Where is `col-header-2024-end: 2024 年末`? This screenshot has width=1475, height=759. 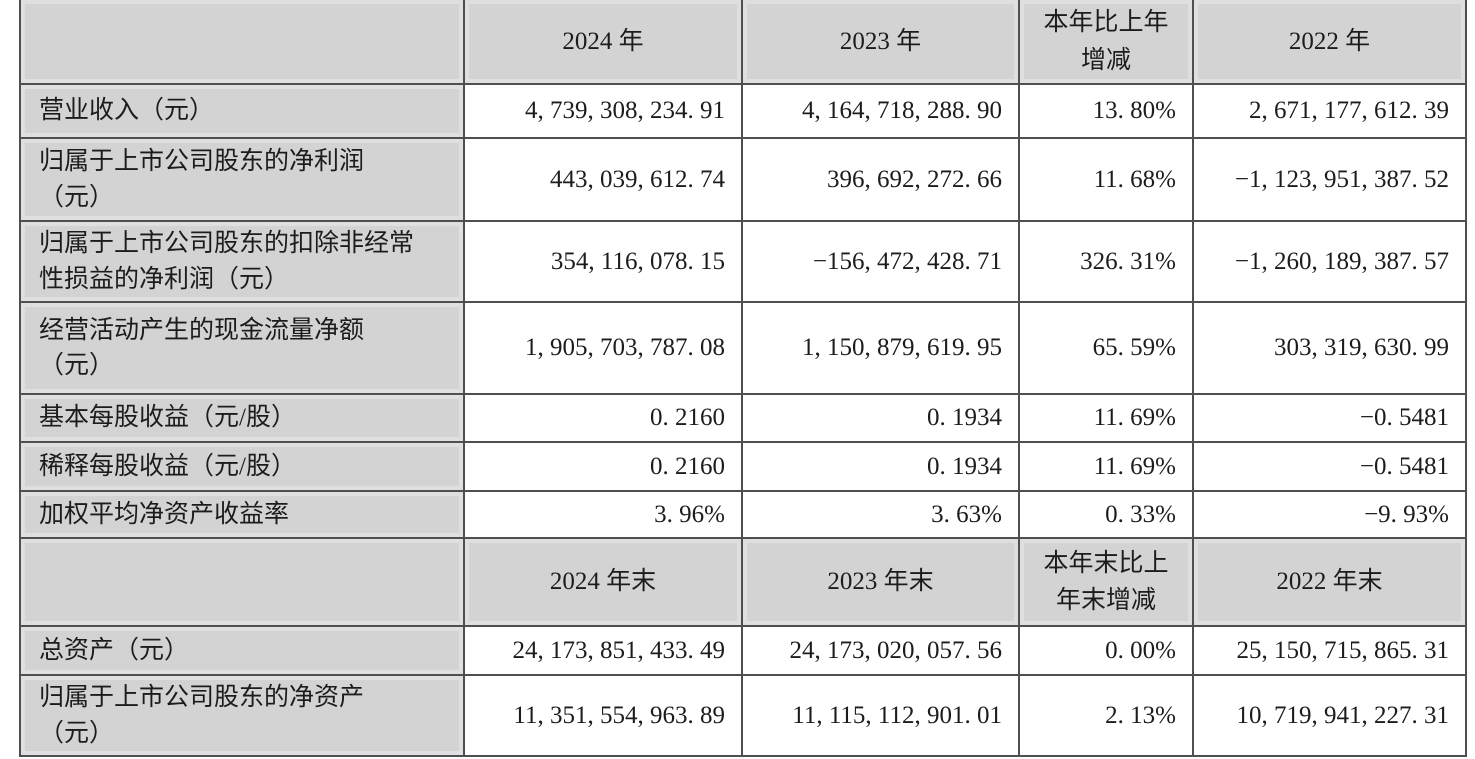
col-header-2024-end: 2024 年末 is located at coordinates (603, 582).